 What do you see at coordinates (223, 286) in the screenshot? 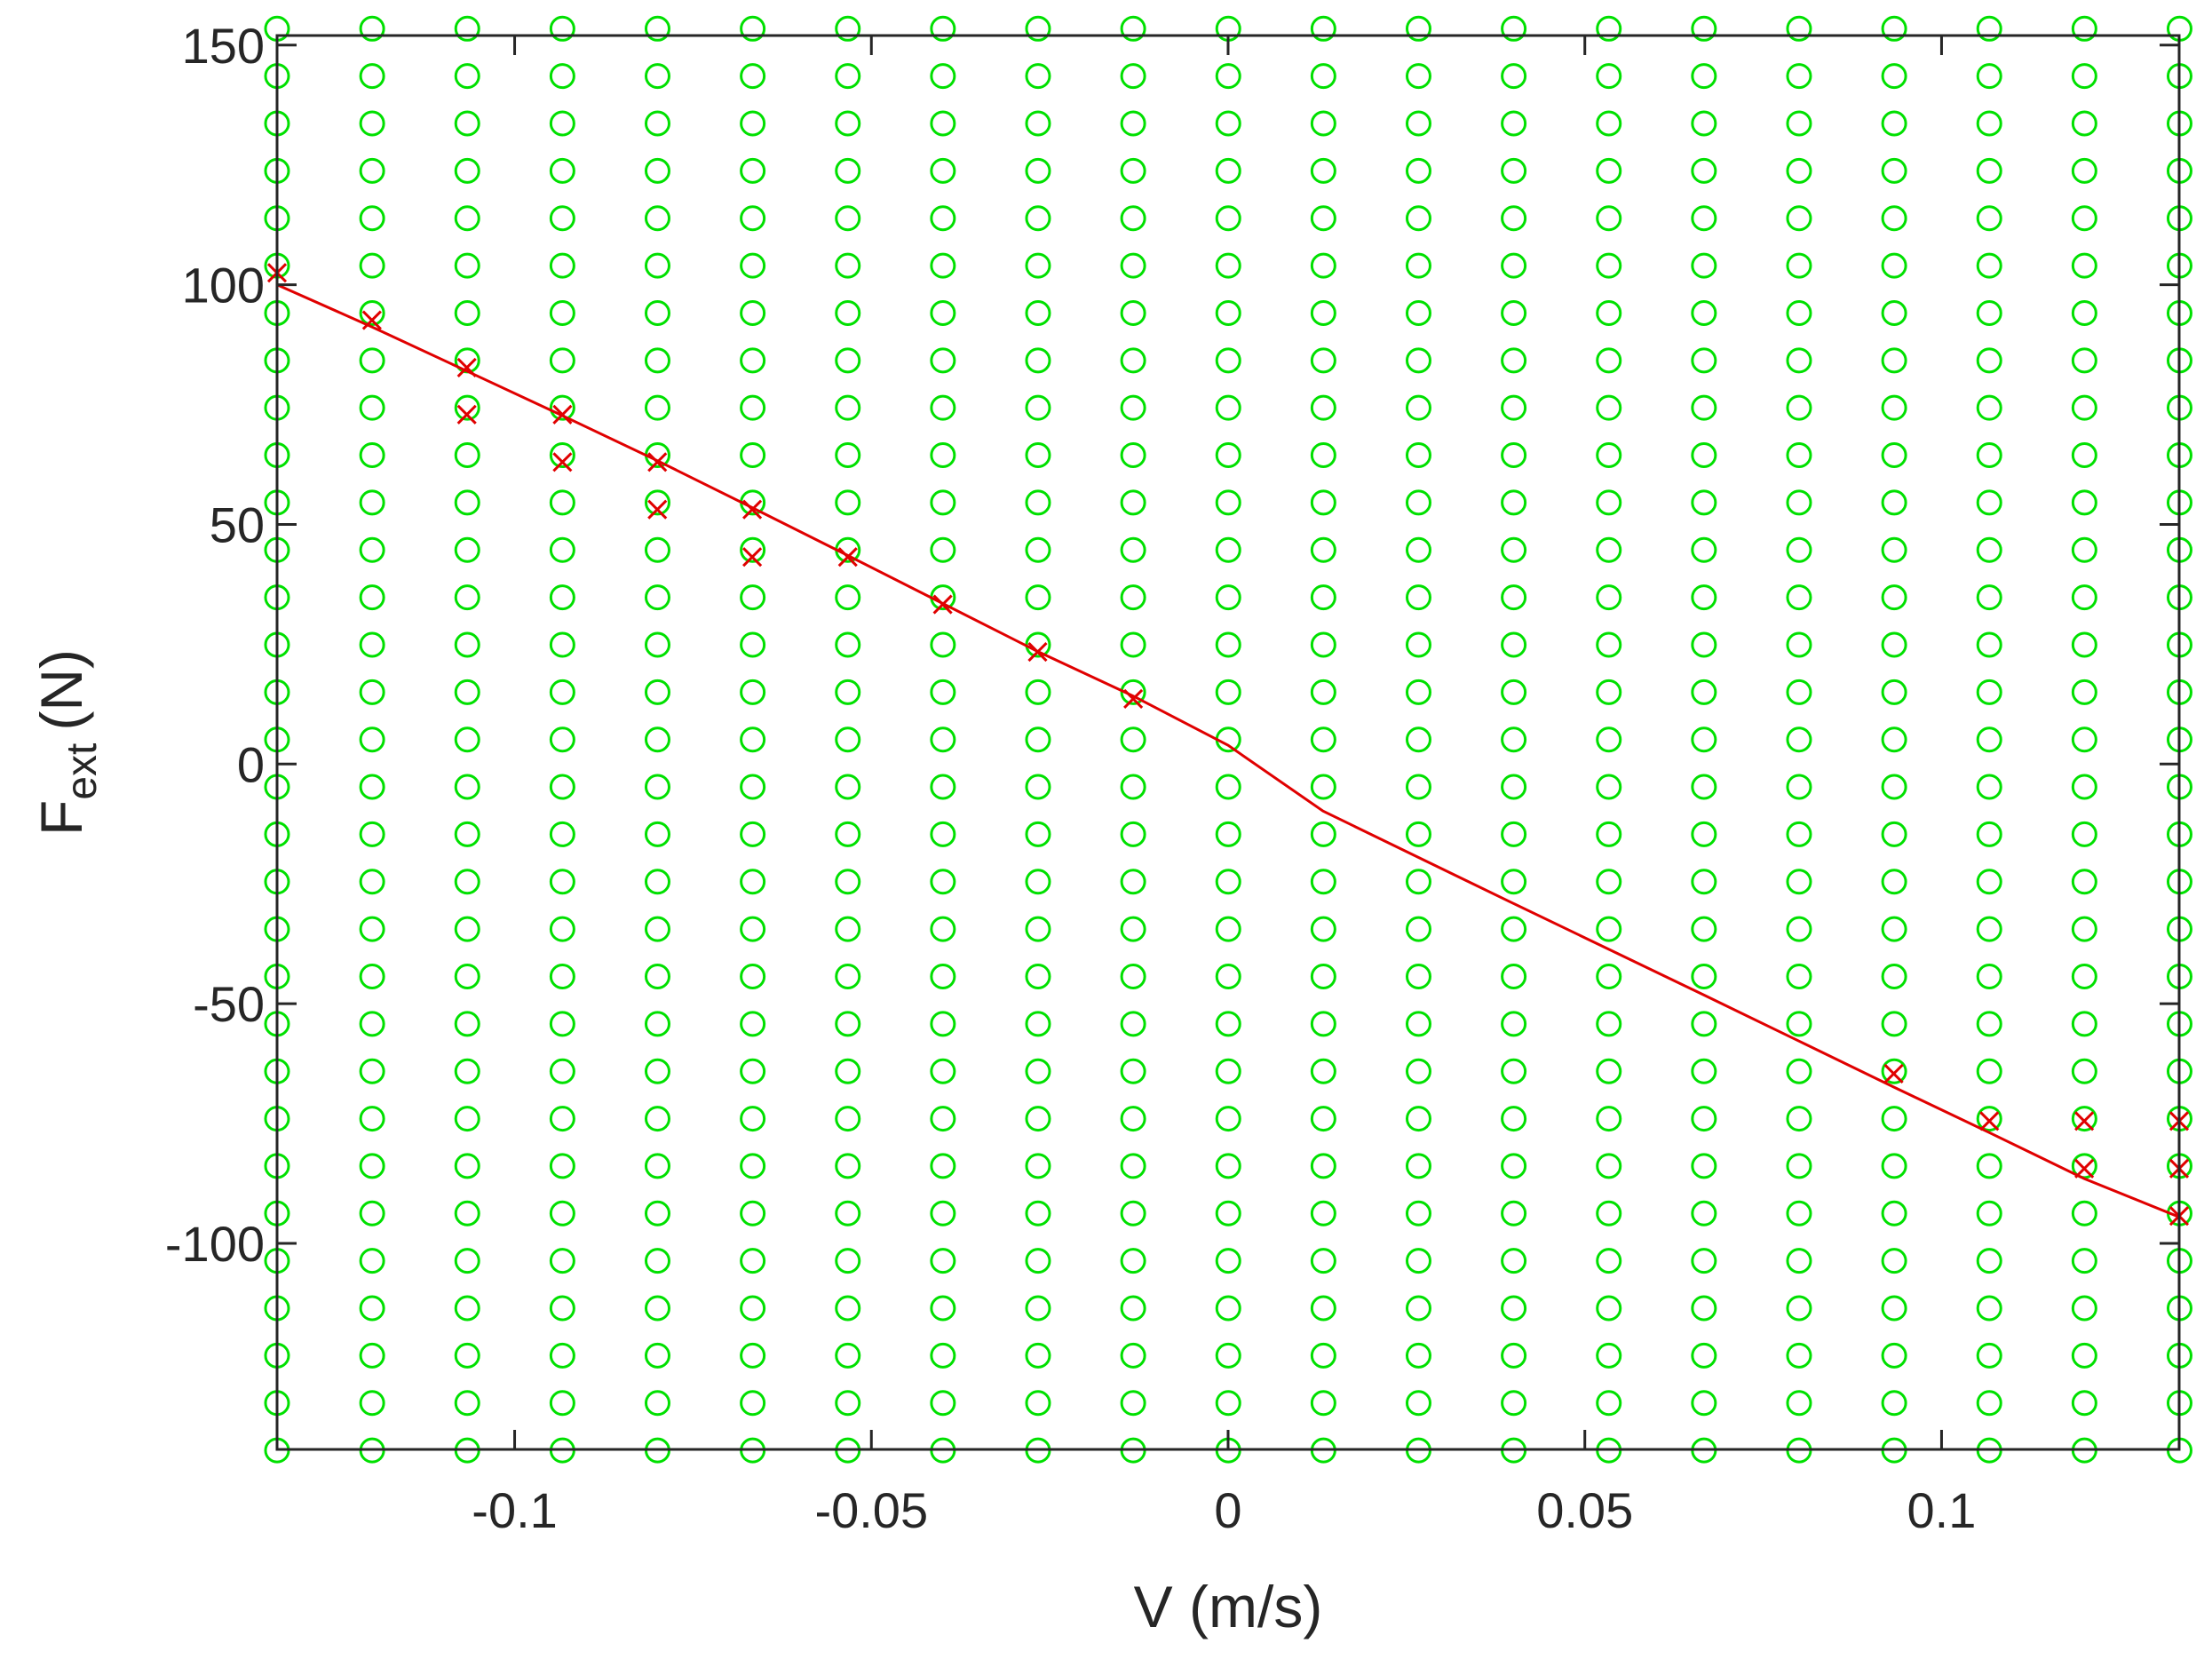
I see `y-tick-label: 100` at bounding box center [223, 286].